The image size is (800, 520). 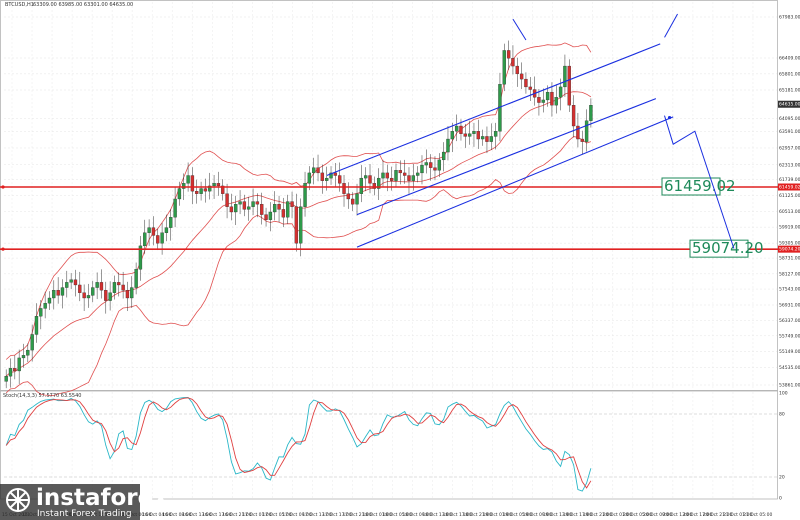 I want to click on instaforex-logo-icon, so click(x=18, y=500).